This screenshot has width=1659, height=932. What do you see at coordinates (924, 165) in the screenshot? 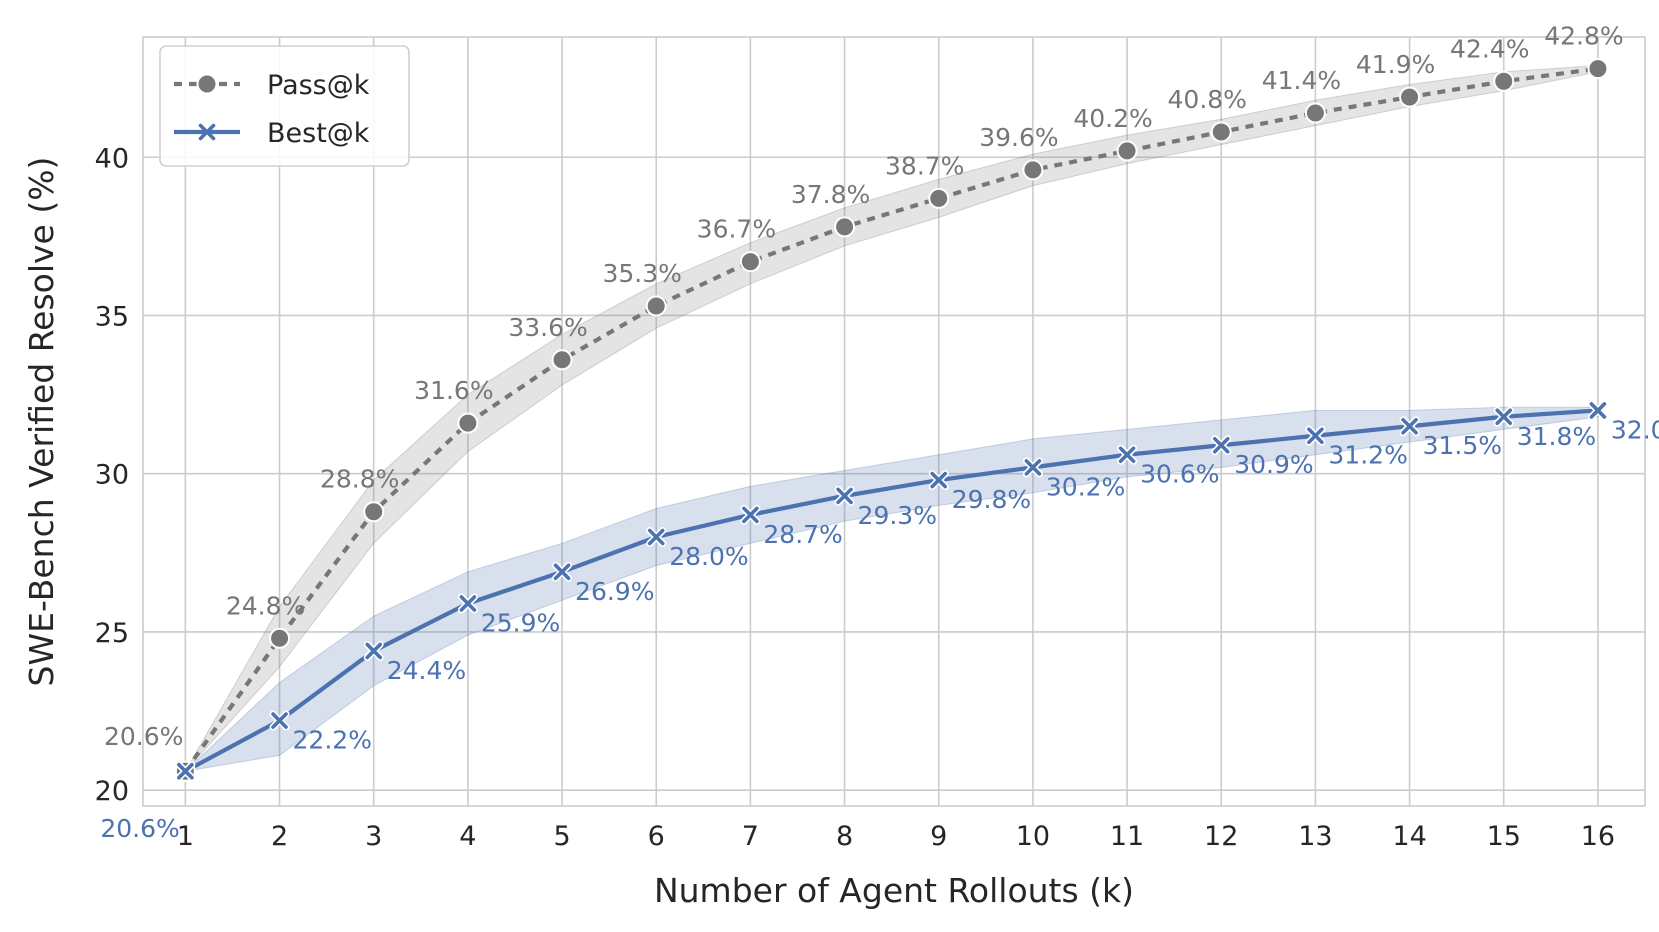
I see `pass-k-data-label: 38.7%` at bounding box center [924, 165].